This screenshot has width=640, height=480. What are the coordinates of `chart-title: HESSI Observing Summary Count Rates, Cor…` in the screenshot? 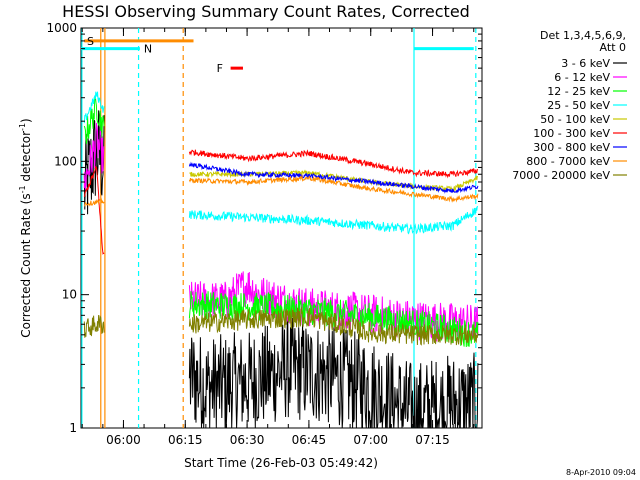 It's located at (266, 11).